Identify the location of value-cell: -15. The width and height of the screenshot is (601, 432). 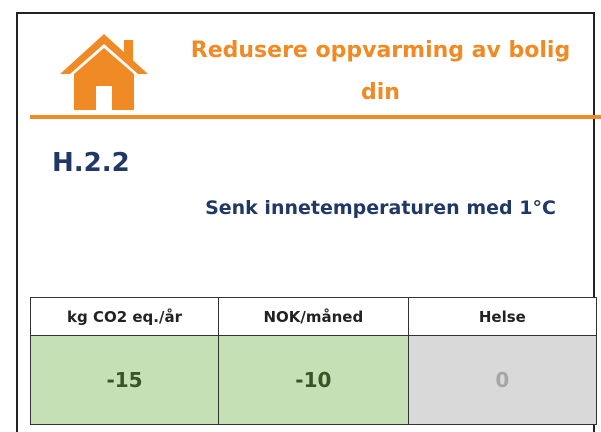
(124, 380).